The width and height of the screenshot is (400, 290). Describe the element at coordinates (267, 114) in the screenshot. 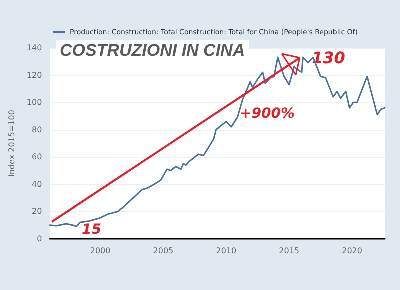

I see `annotation: +900%` at that location.